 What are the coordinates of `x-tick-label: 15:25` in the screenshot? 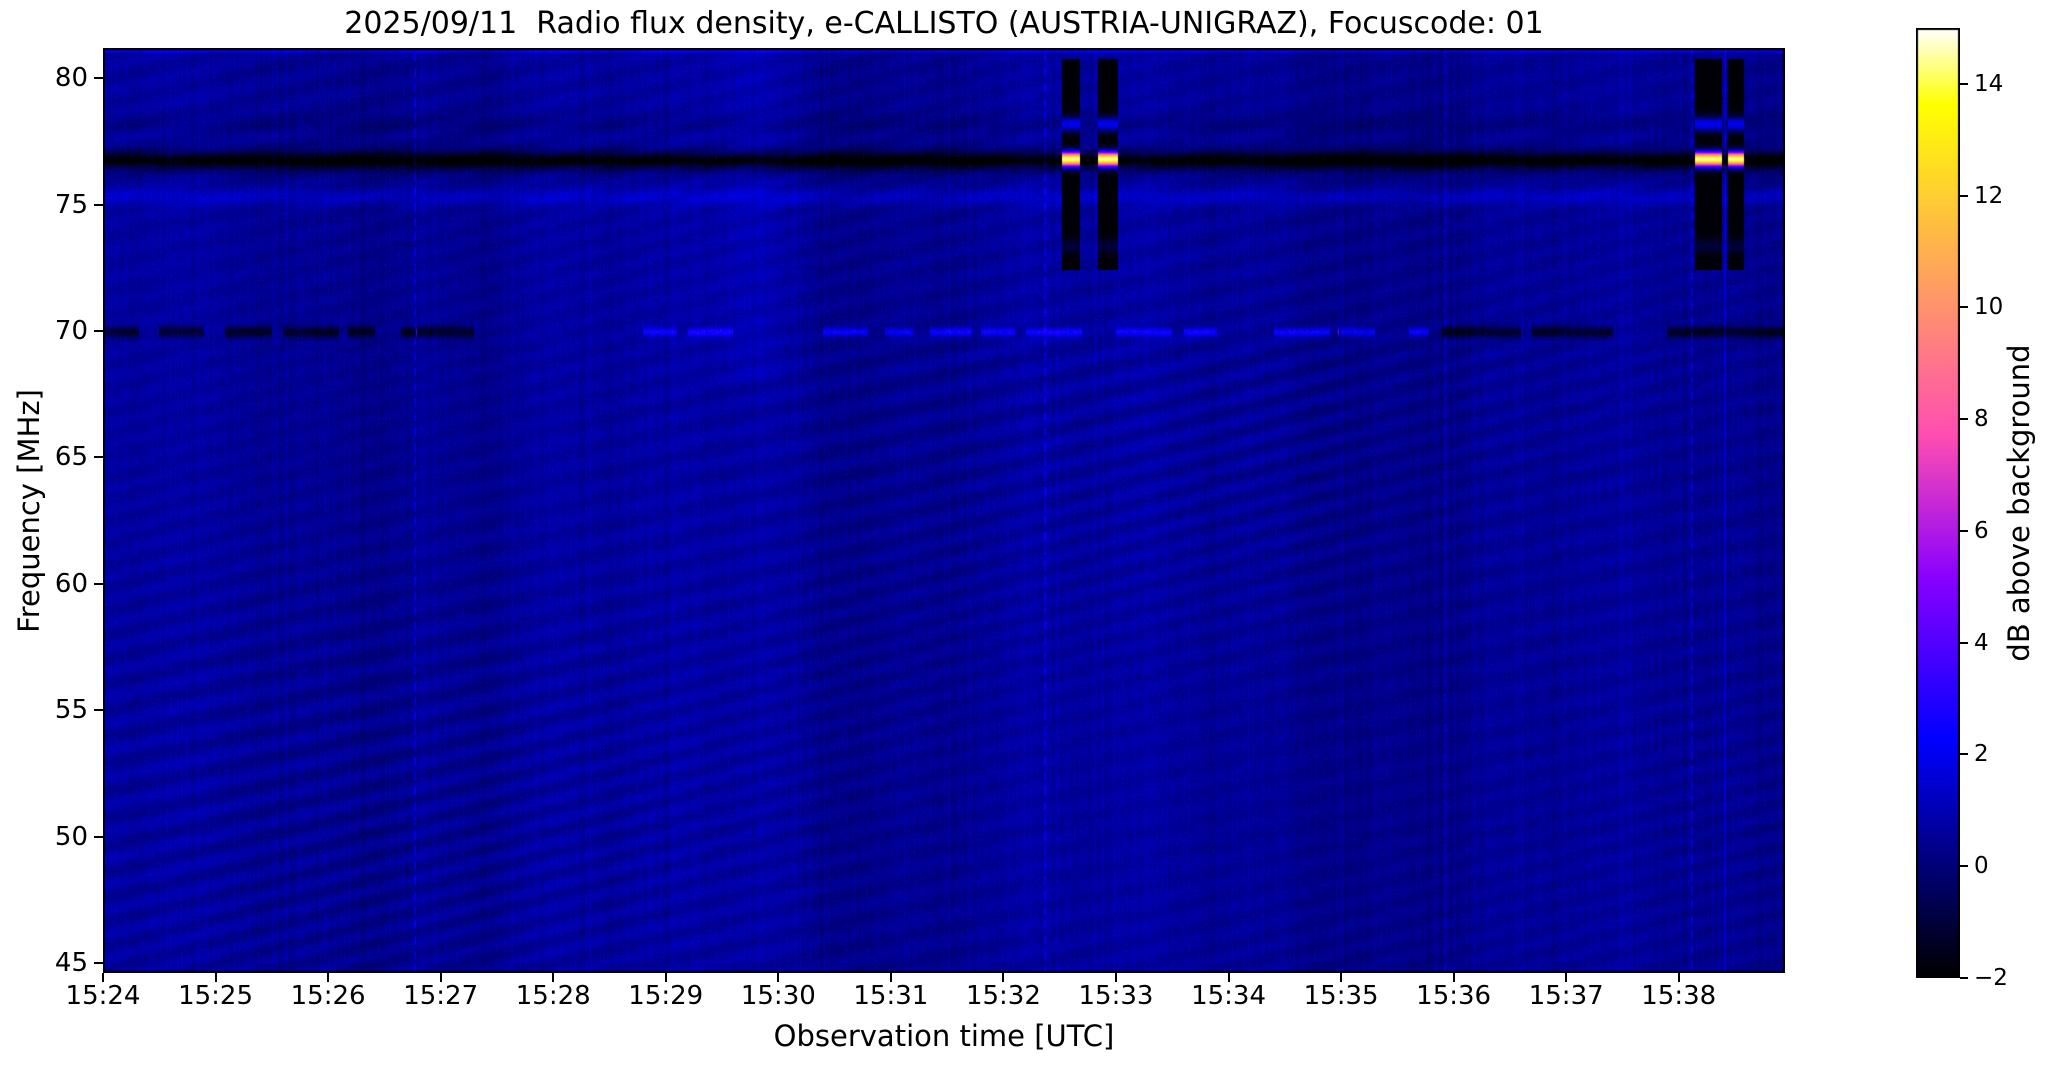 It's located at (216, 996).